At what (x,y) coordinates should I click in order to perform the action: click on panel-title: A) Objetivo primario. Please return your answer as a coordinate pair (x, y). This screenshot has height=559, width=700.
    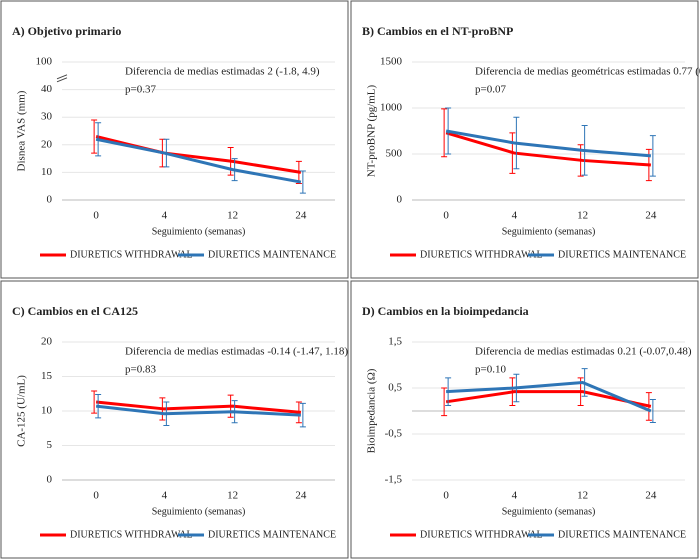
    Looking at the image, I should click on (66, 31).